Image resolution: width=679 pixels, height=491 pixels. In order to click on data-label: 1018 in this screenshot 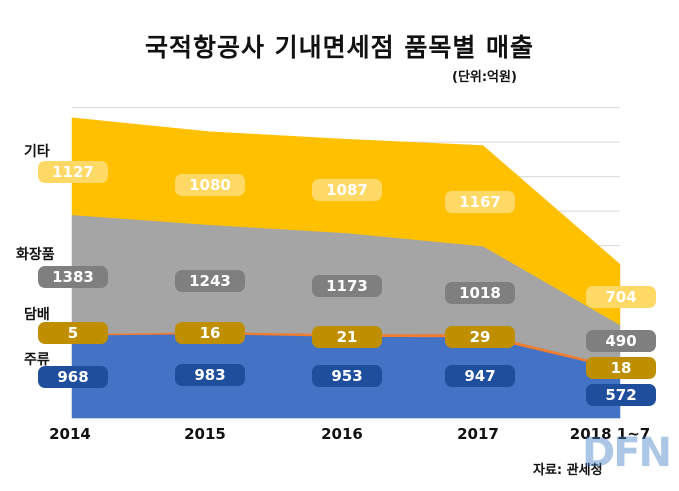, I will do `click(480, 293)`.